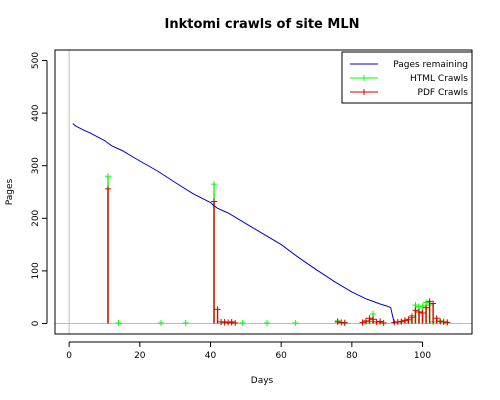 This screenshot has height=400, width=500. Describe the element at coordinates (262, 24) in the screenshot. I see `chart-title: Inktomi crawls of site MLN` at that location.